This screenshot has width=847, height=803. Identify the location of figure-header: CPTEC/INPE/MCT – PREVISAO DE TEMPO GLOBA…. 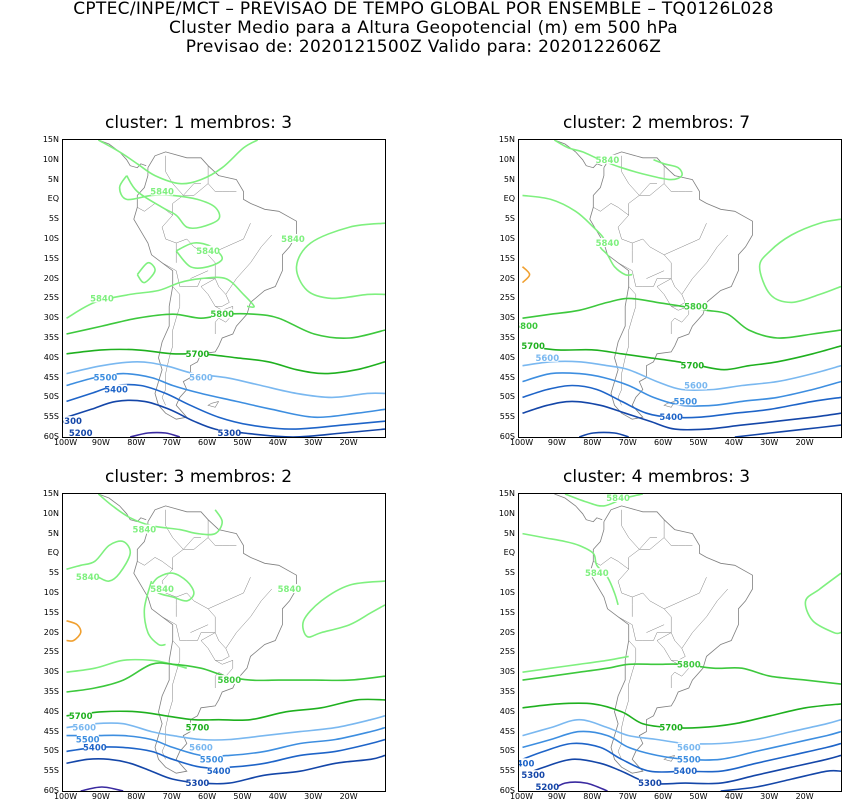
(423, 28).